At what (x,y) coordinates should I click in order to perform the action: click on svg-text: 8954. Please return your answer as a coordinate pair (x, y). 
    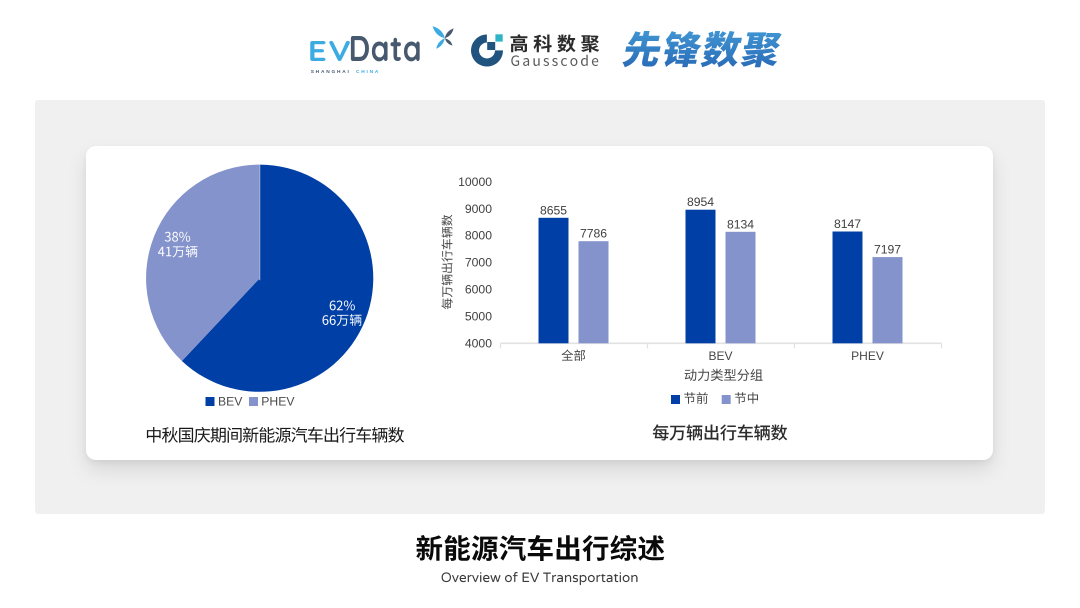
    Looking at the image, I should click on (700, 202).